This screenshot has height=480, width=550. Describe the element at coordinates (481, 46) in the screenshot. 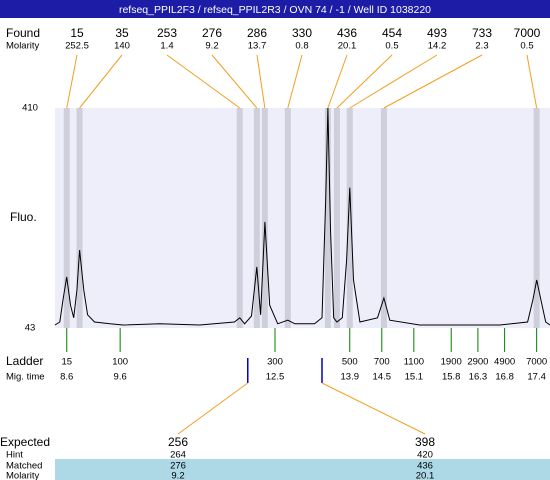

I see `found-molarity: 2.3` at that location.